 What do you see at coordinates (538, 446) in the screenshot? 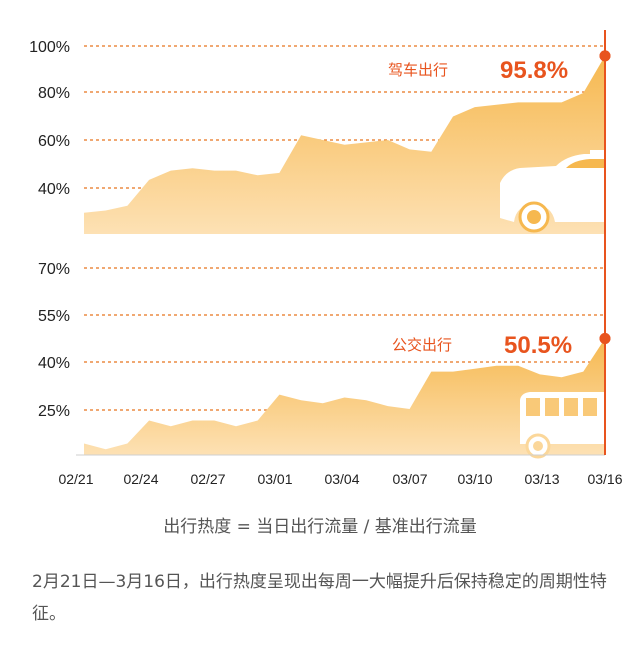
I see `bus-icon-hub` at bounding box center [538, 446].